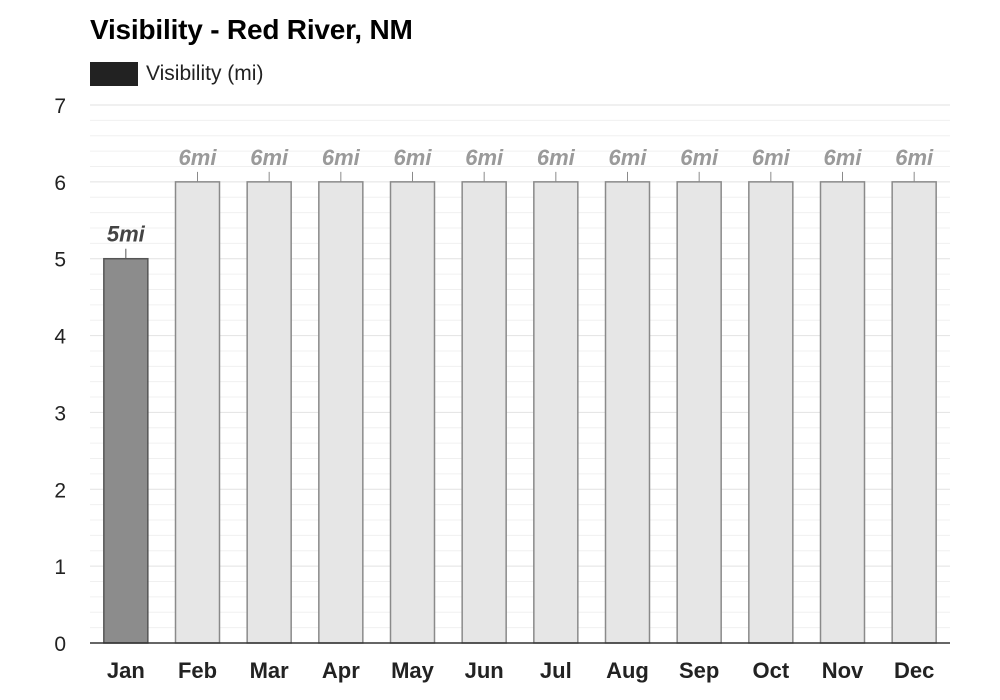 The height and width of the screenshot is (700, 1000). I want to click on x-tick-label: Feb, so click(197, 670).